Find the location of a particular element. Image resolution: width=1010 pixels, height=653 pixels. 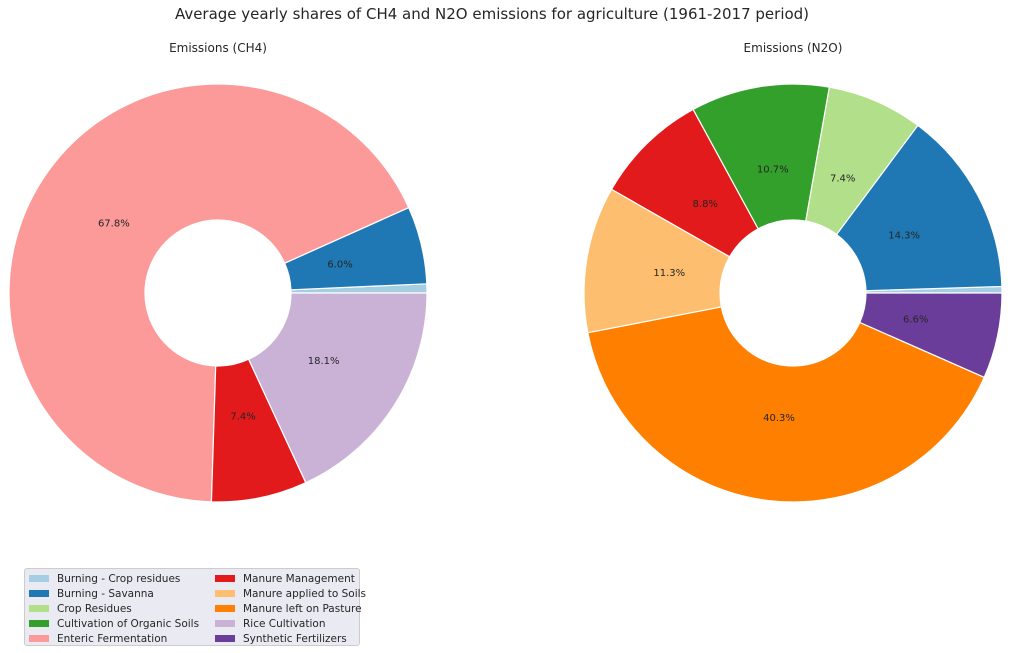

legend-swatch-crop-residues is located at coordinates (39, 608).